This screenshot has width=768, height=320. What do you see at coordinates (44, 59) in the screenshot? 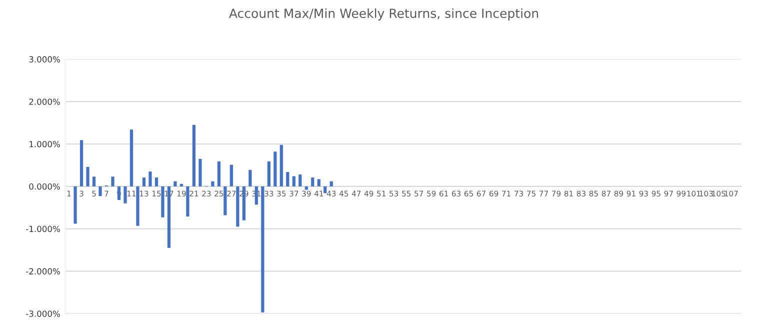
I see `y-tick-label: 3.000%` at bounding box center [44, 59].